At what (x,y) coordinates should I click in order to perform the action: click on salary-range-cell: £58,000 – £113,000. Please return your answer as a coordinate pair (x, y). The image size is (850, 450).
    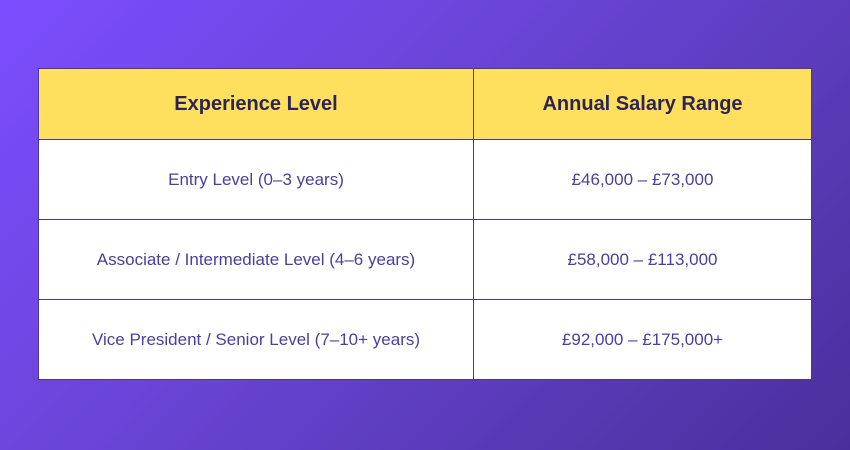
    Looking at the image, I should click on (642, 259).